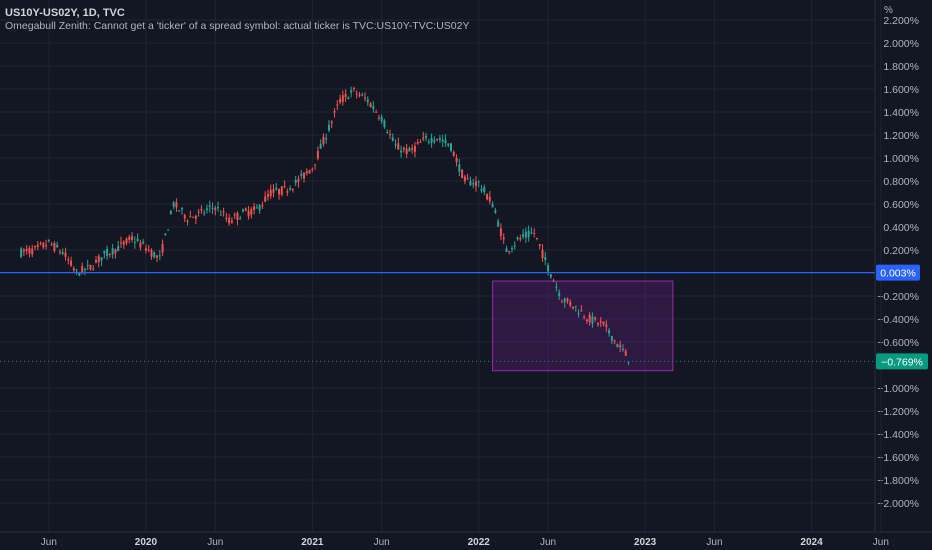 This screenshot has width=932, height=550. I want to click on price-tick-label: −2.000%, so click(898, 504).